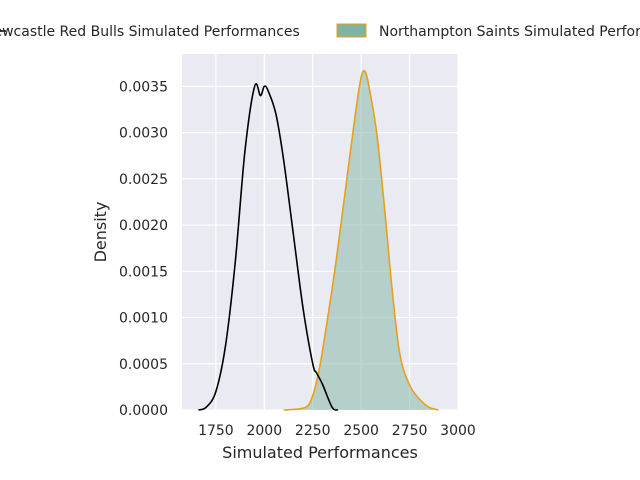 This screenshot has width=640, height=480. What do you see at coordinates (143, 319) in the screenshot?
I see `y-tick-label: 0.0010` at bounding box center [143, 319].